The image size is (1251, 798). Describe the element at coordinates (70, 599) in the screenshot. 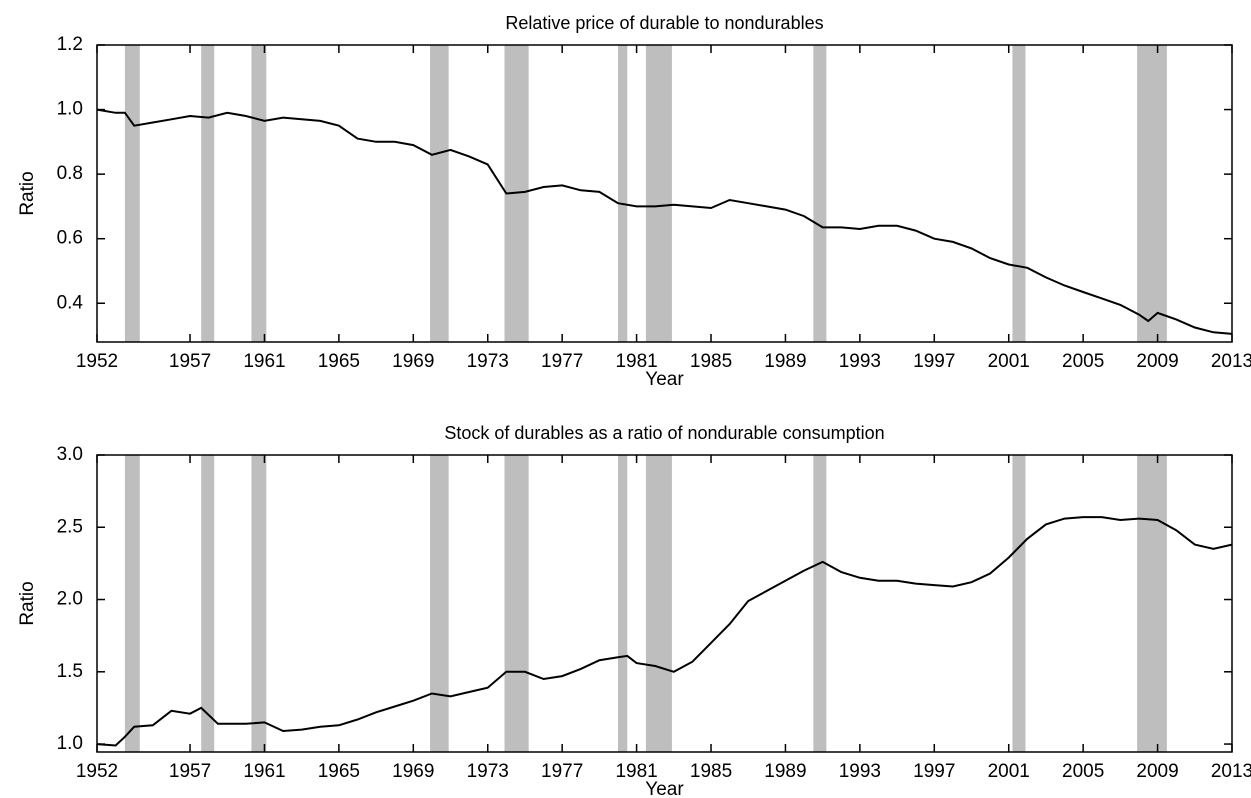

I see `y-tick-label: 2.0` at that location.